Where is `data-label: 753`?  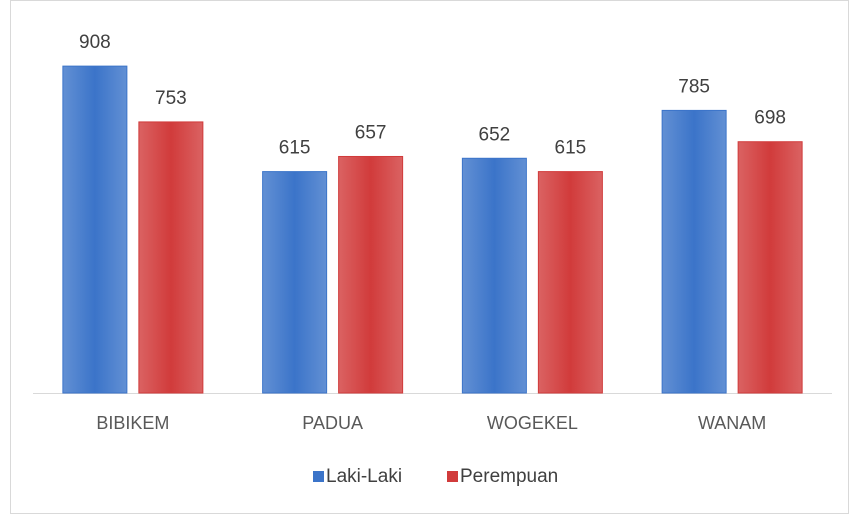
data-label: 753 is located at coordinates (171, 98).